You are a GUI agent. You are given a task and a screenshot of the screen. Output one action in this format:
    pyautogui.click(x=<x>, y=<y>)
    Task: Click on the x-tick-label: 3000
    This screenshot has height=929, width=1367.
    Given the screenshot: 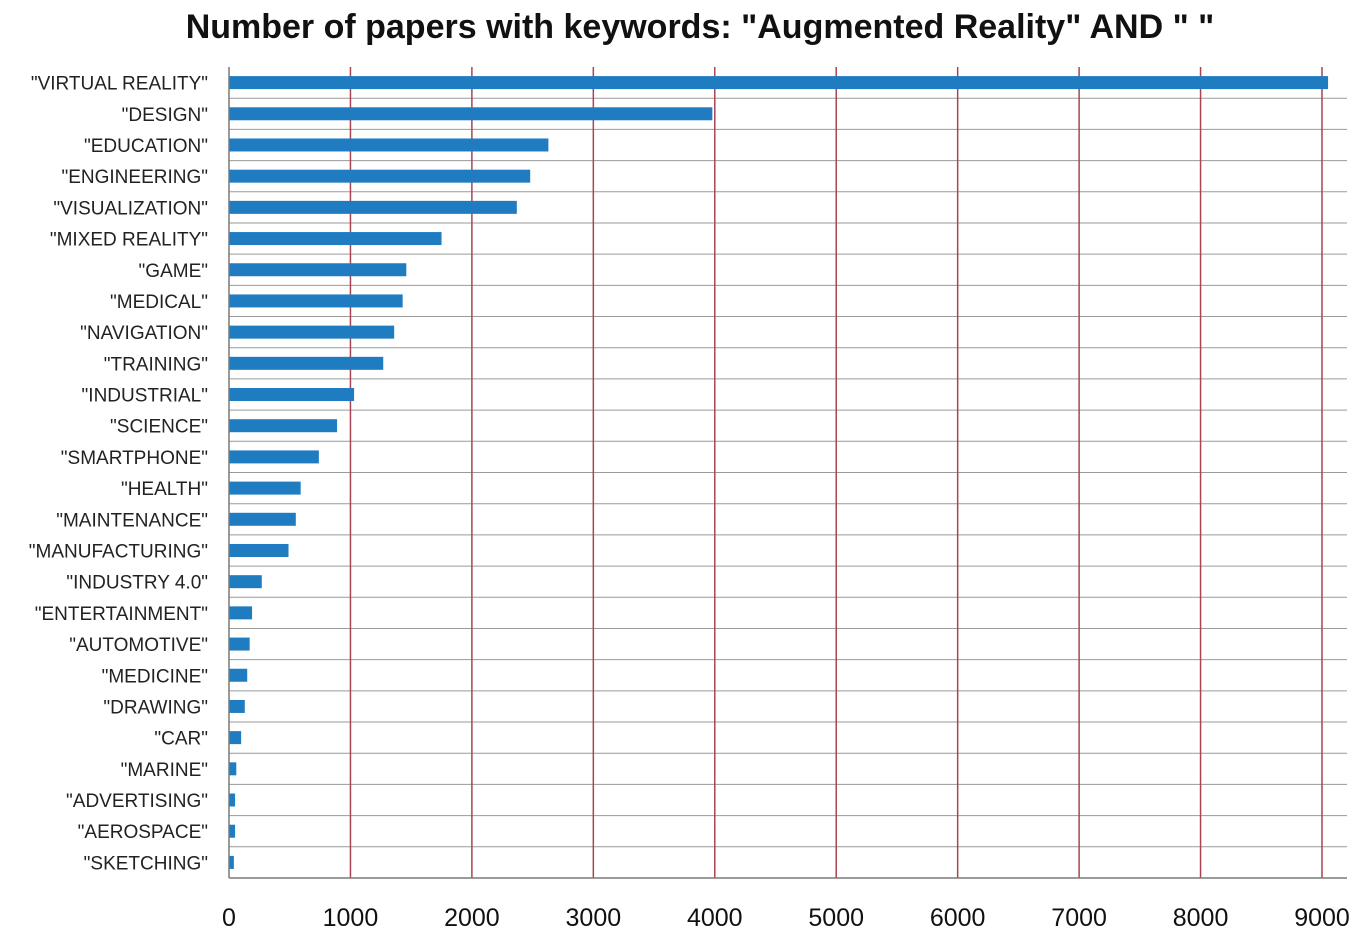 What is the action you would take?
    pyautogui.click(x=594, y=916)
    